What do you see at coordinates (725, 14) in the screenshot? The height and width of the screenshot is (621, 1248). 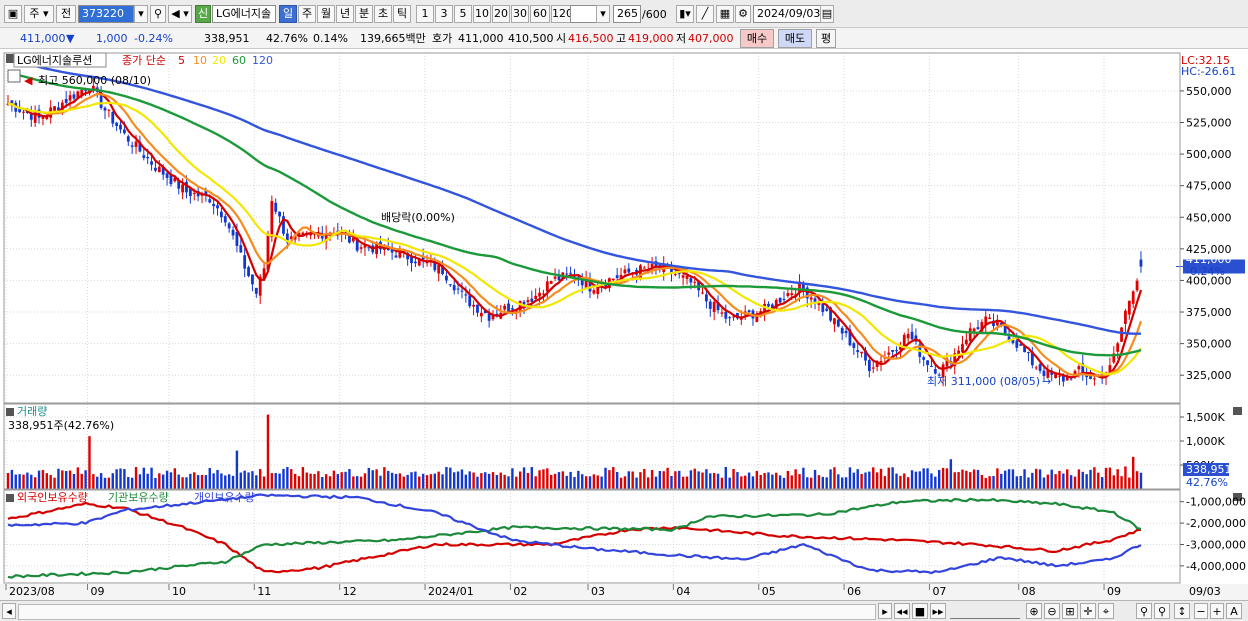 I see `save-icon: ▦` at bounding box center [725, 14].